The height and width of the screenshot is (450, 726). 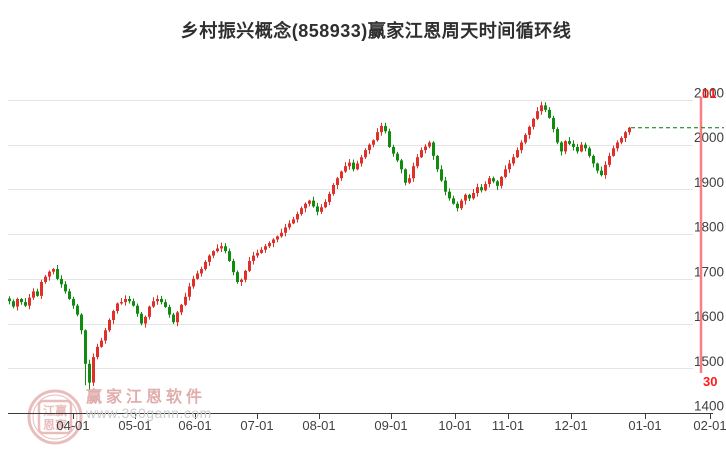 I want to click on x-axis-label: 09-01, so click(x=390, y=425).